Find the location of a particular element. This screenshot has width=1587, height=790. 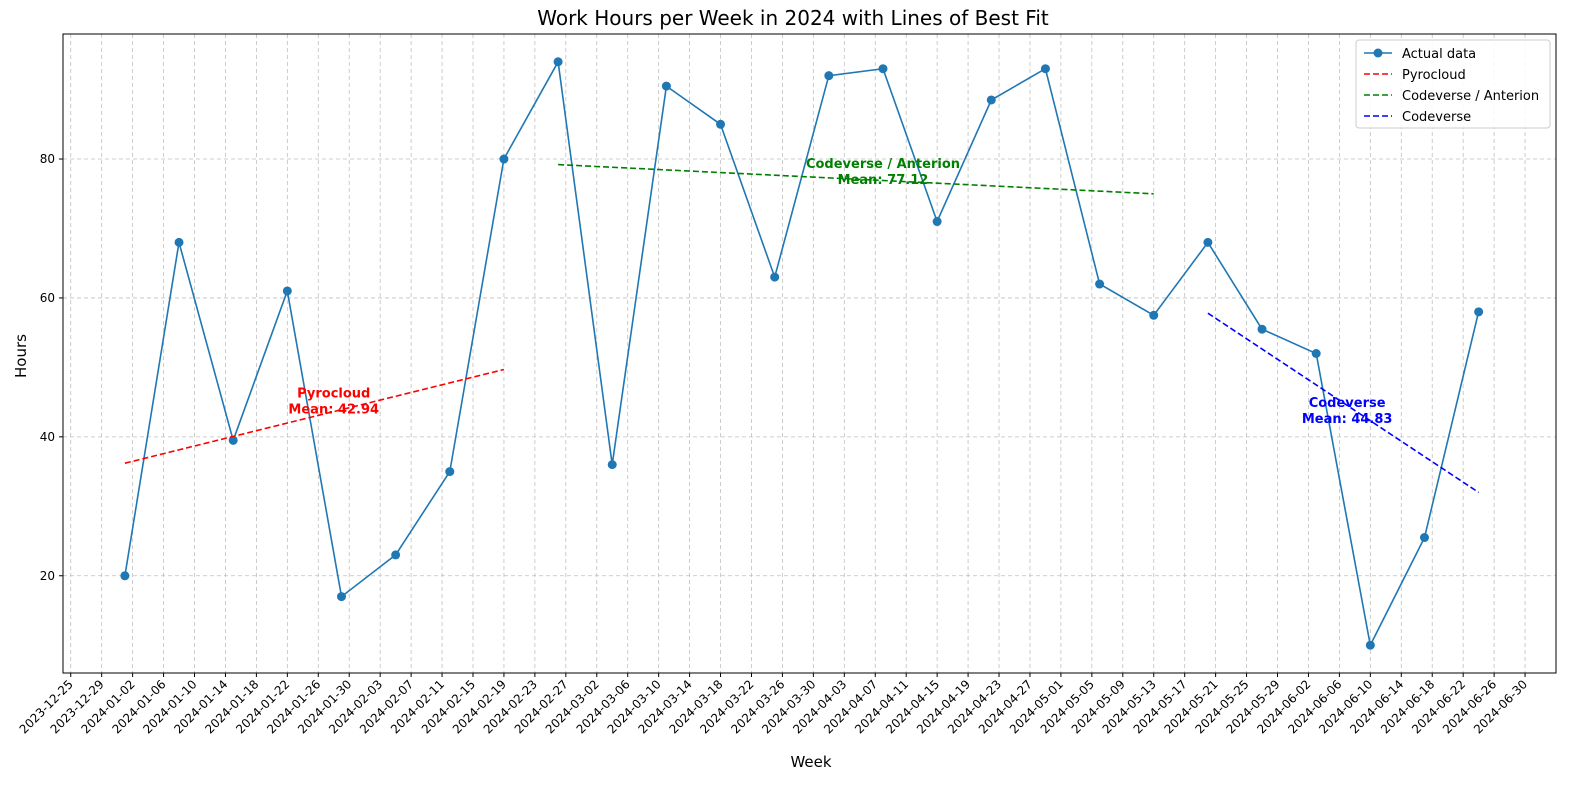

y-tick-label: 40 is located at coordinates (47, 437).